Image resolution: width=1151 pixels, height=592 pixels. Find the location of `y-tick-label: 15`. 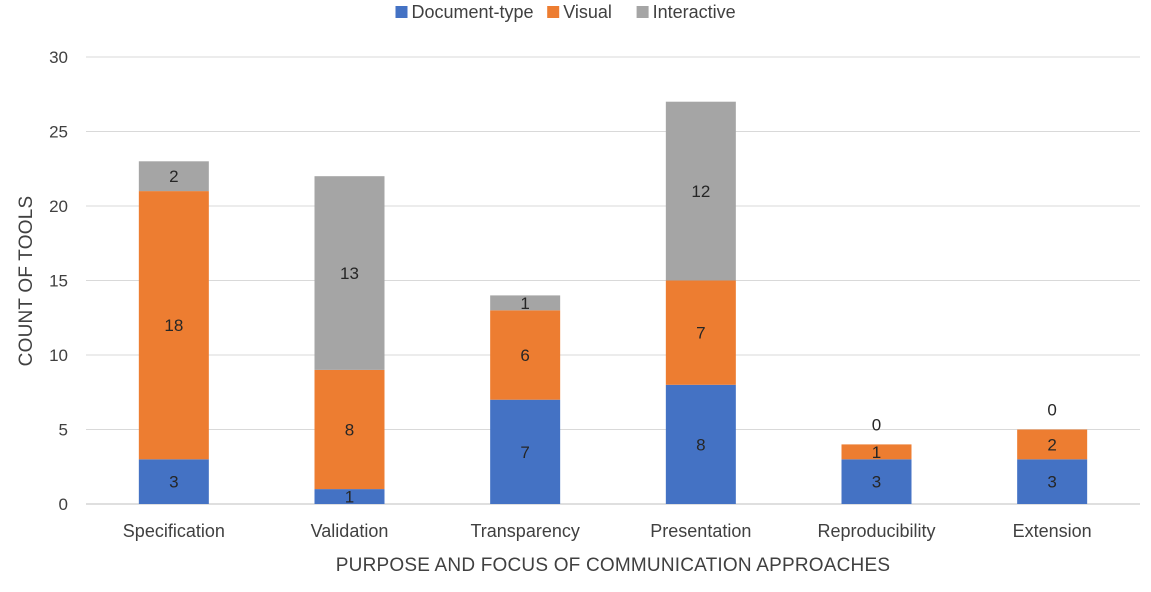

y-tick-label: 15 is located at coordinates (58, 281).